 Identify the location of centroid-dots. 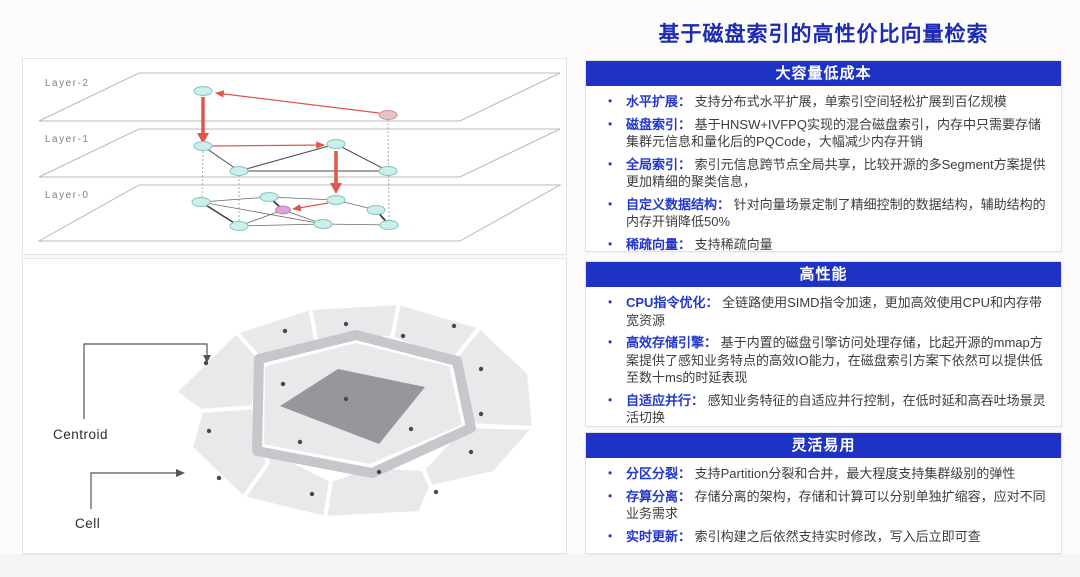
(343, 409).